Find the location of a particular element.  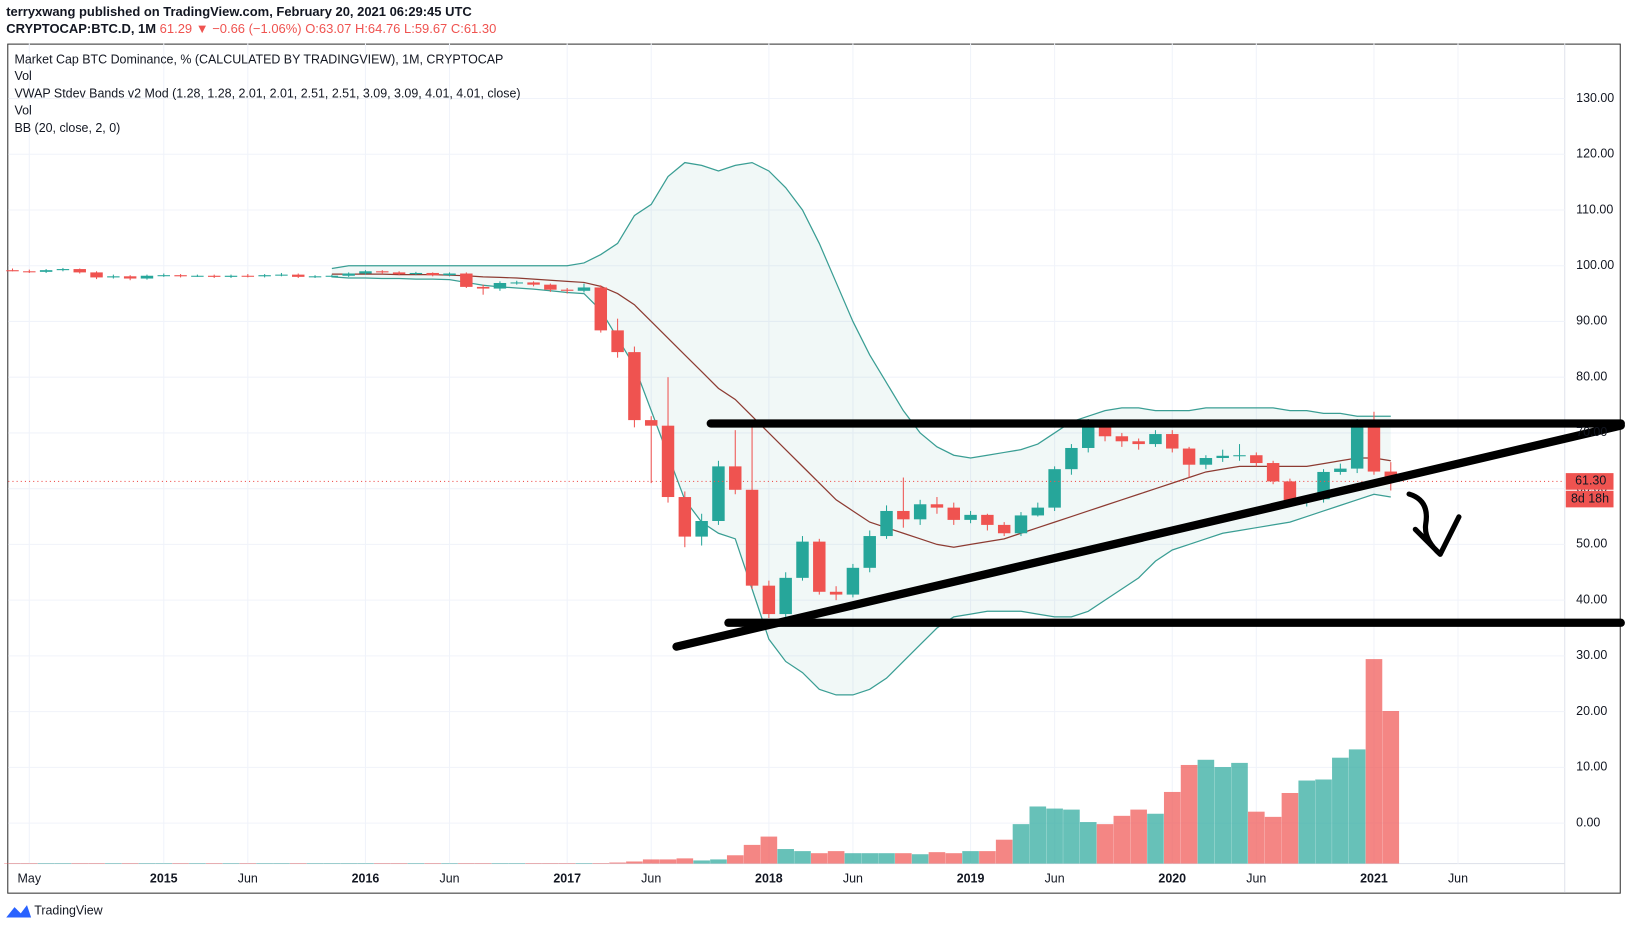

change-value: −0.66 (−1.06%) is located at coordinates (256, 29).